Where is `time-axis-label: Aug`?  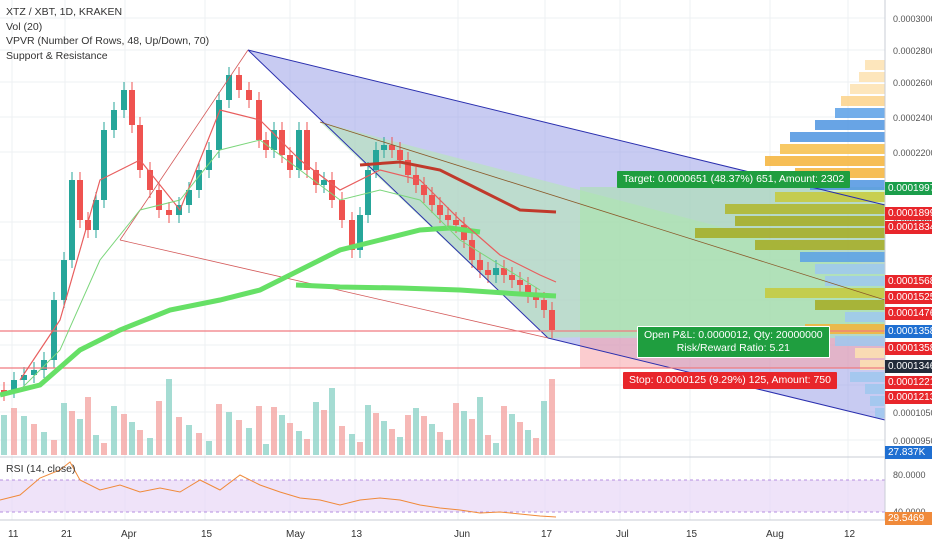
time-axis-label: Aug is located at coordinates (775, 534).